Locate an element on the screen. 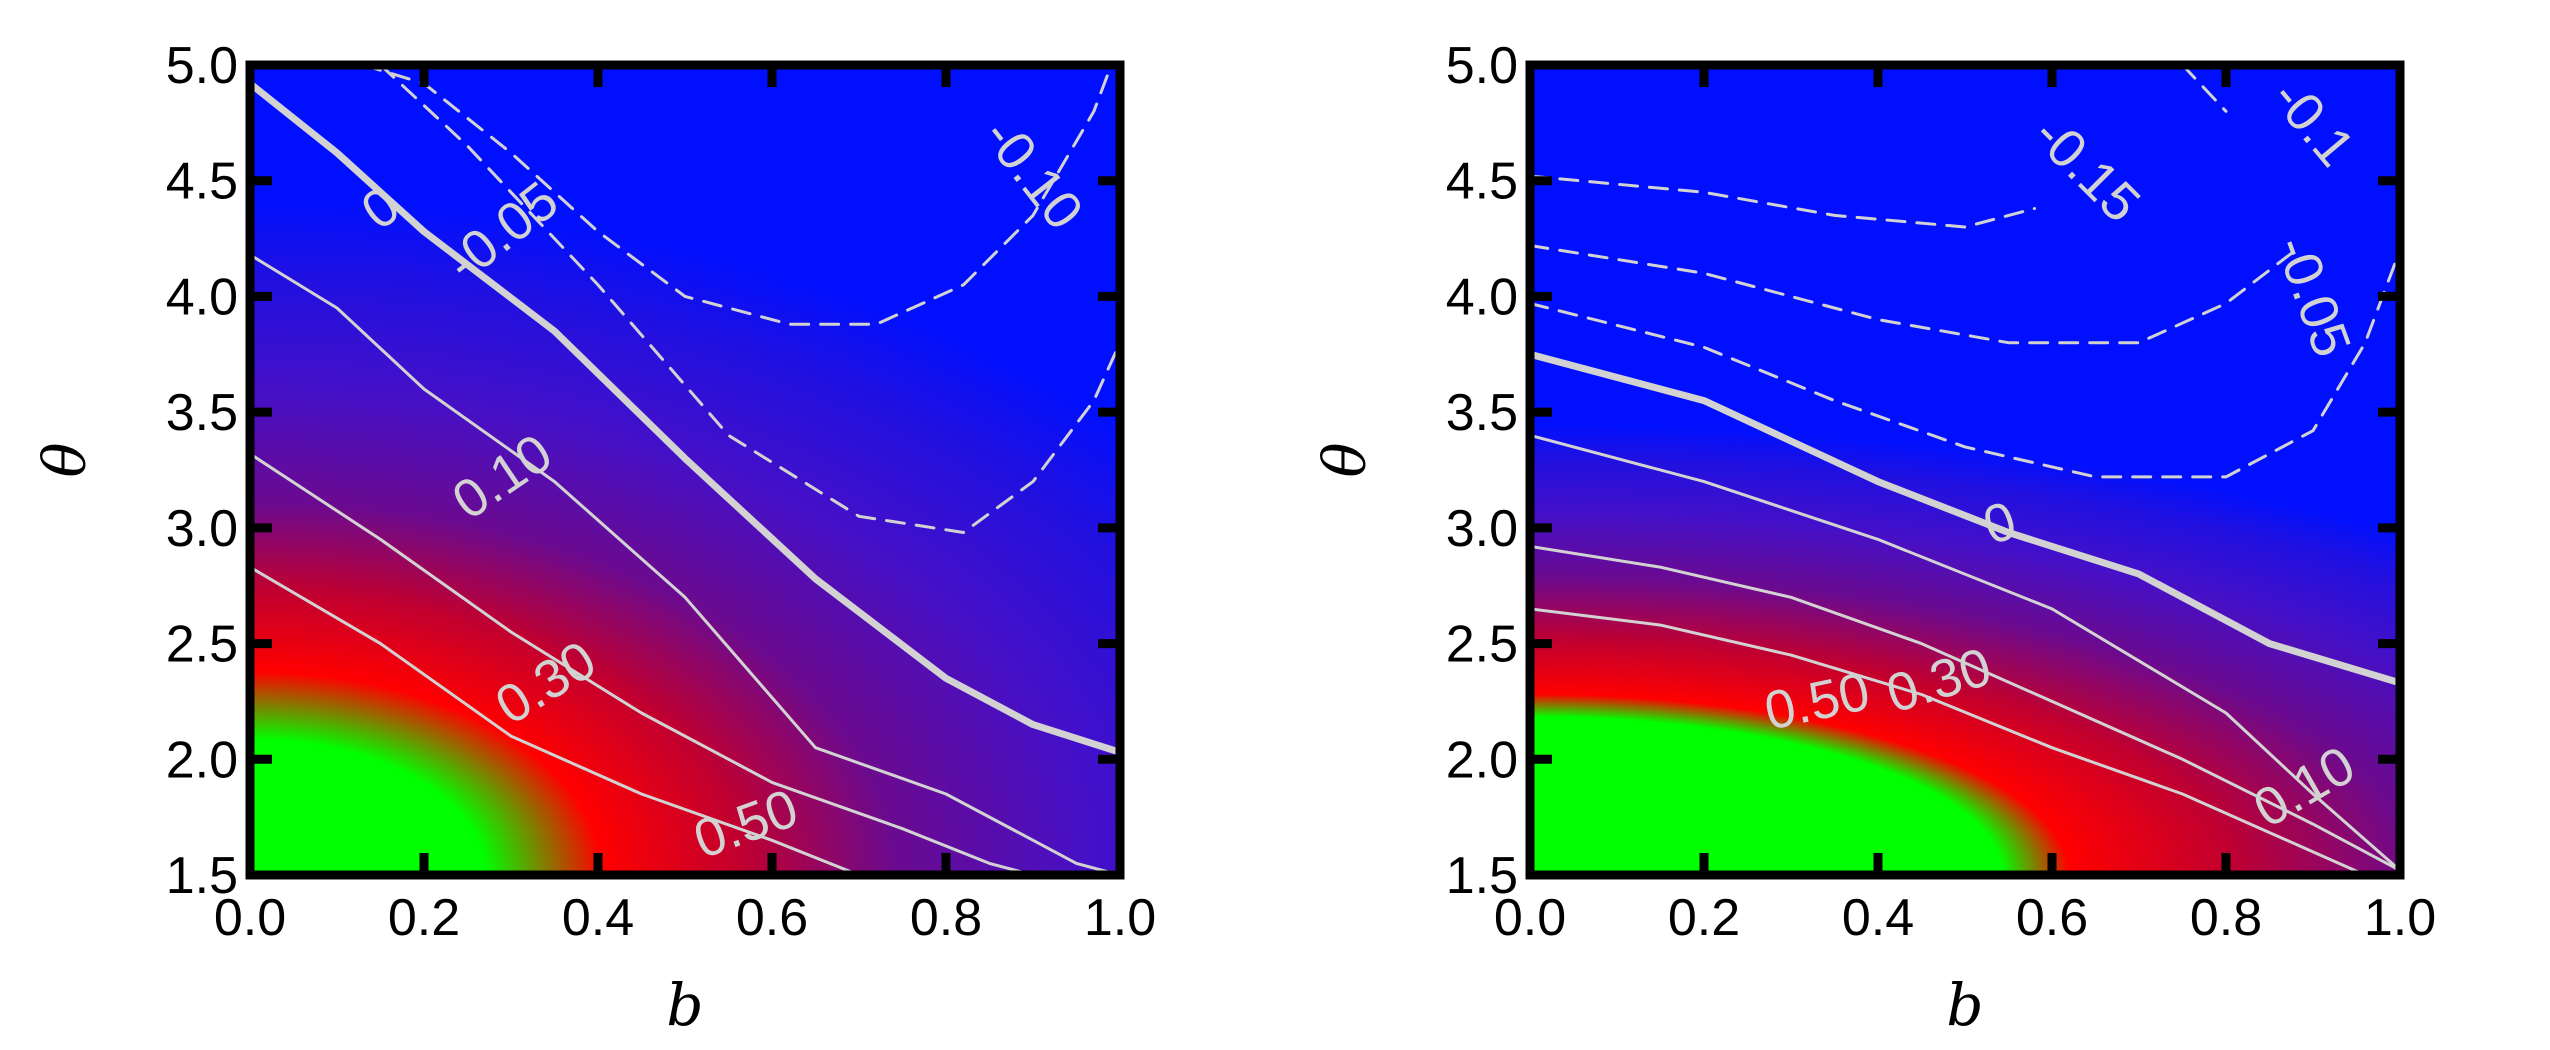  contour-line--0.15 is located at coordinates (1783, 201).